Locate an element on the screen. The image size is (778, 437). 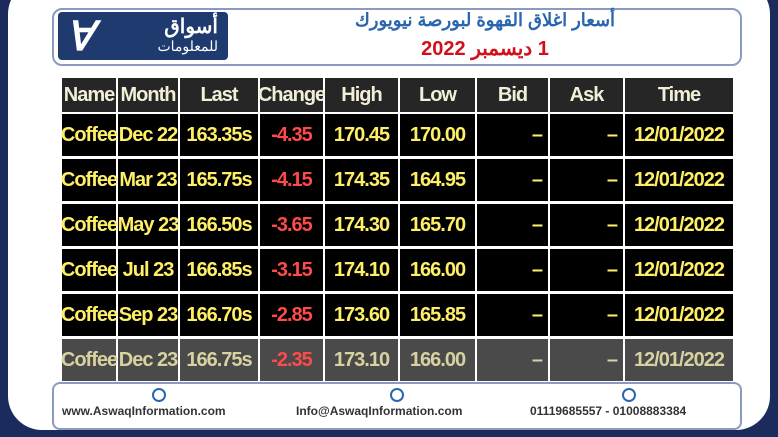
table-cell: 165.85 is located at coordinates (437, 315).